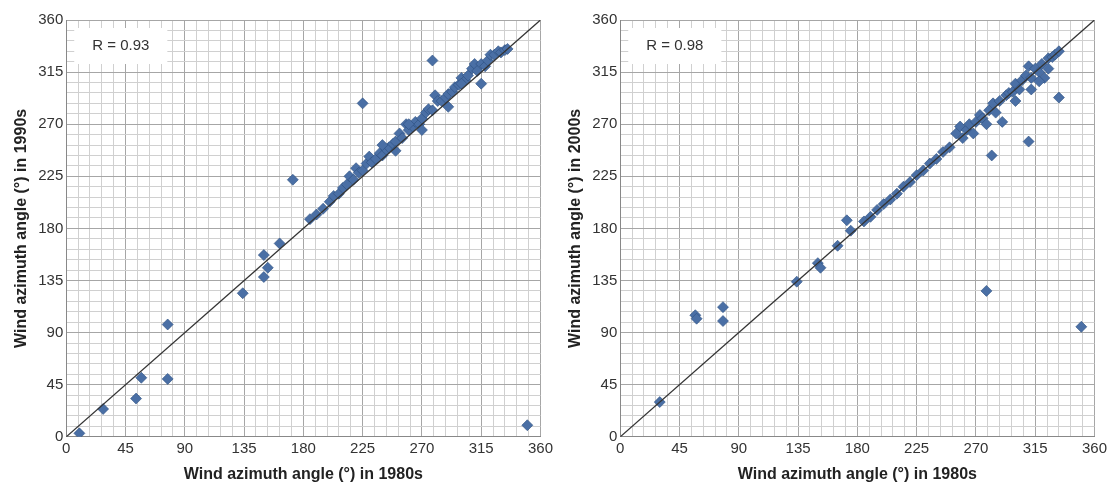 Image resolution: width=1119 pixels, height=497 pixels. Describe the element at coordinates (575, 228) in the screenshot. I see `y-axis-title: Wind azimuth angle (°) in 2000s` at that location.